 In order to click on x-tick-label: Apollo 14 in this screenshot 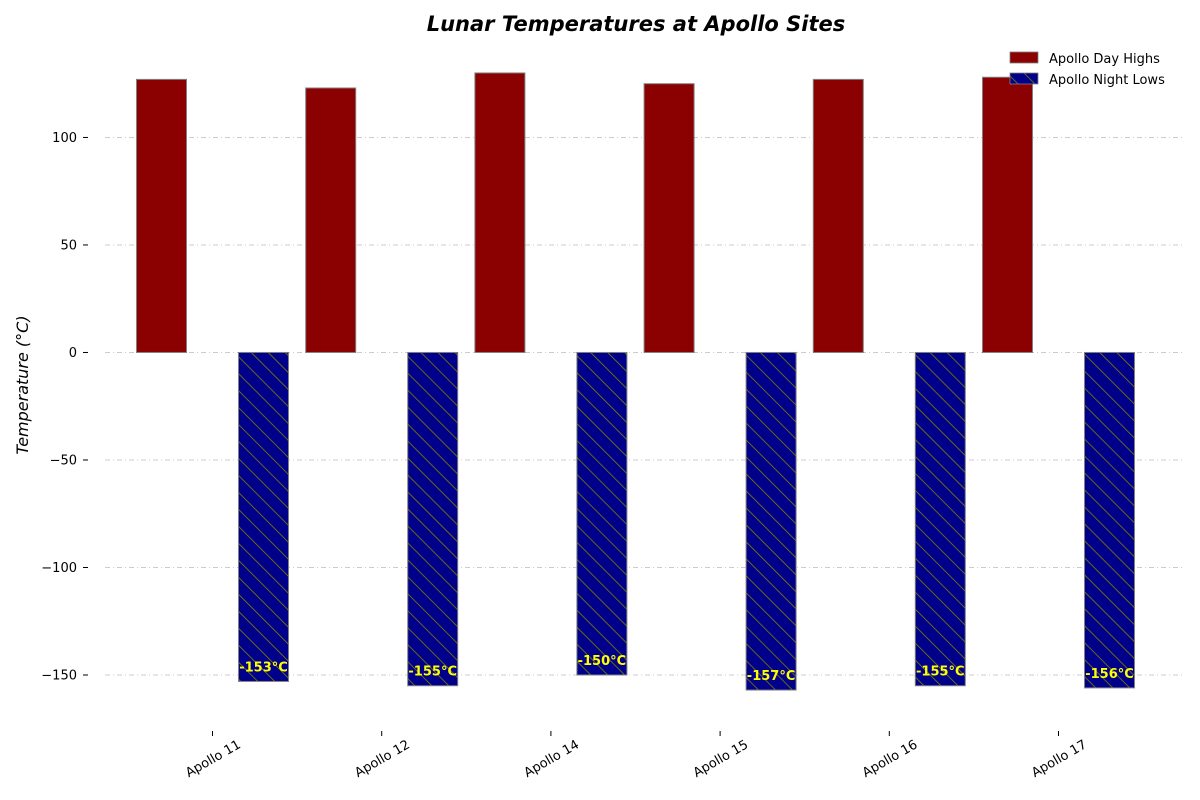, I will do `click(552, 758)`.